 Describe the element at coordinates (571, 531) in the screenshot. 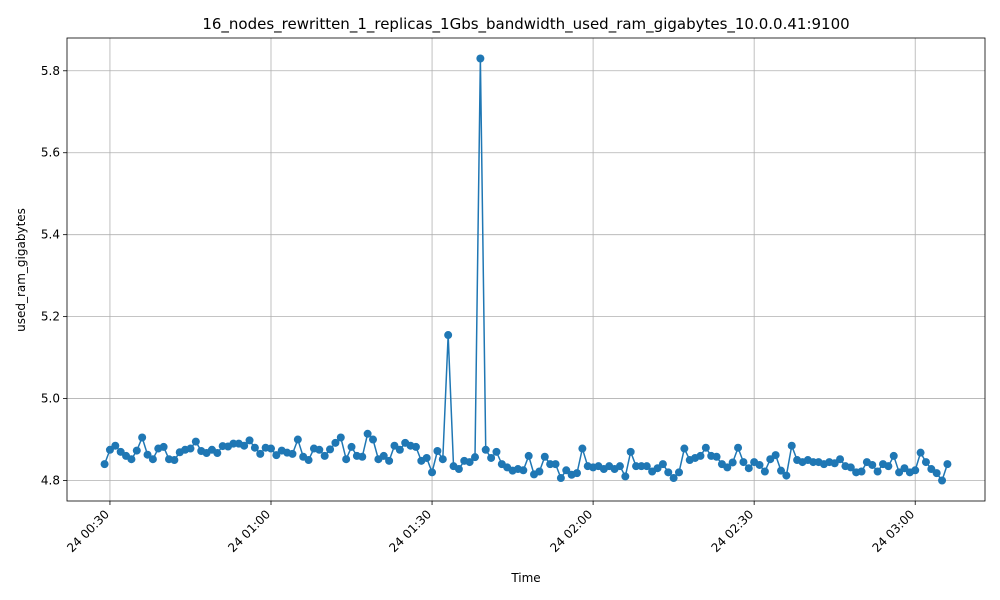

I see `x-tick-label: 24 02:00` at that location.